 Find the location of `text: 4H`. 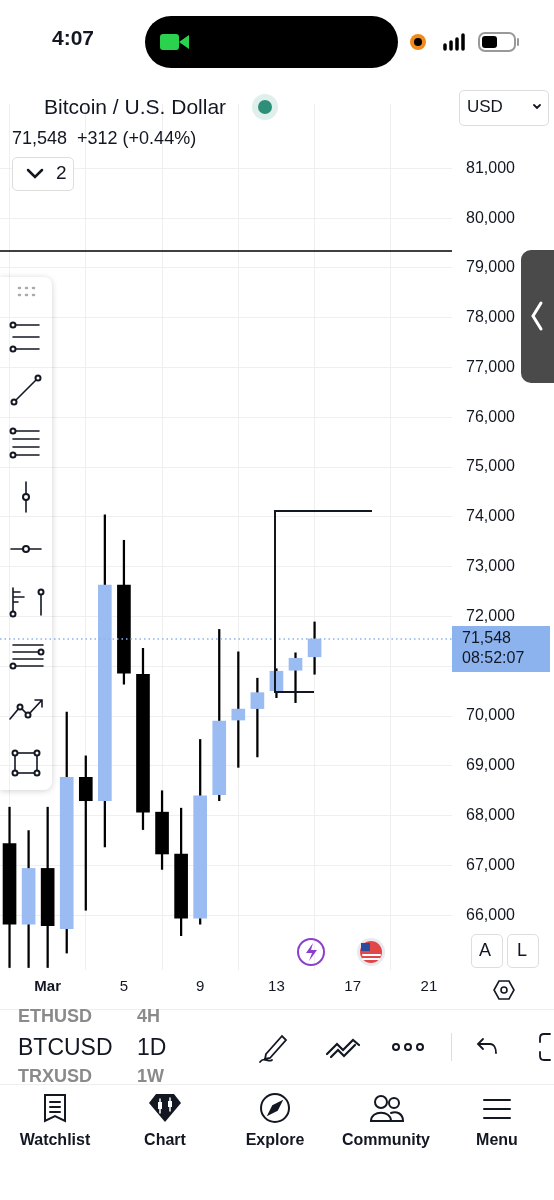

text: 4H is located at coordinates (149, 1016).